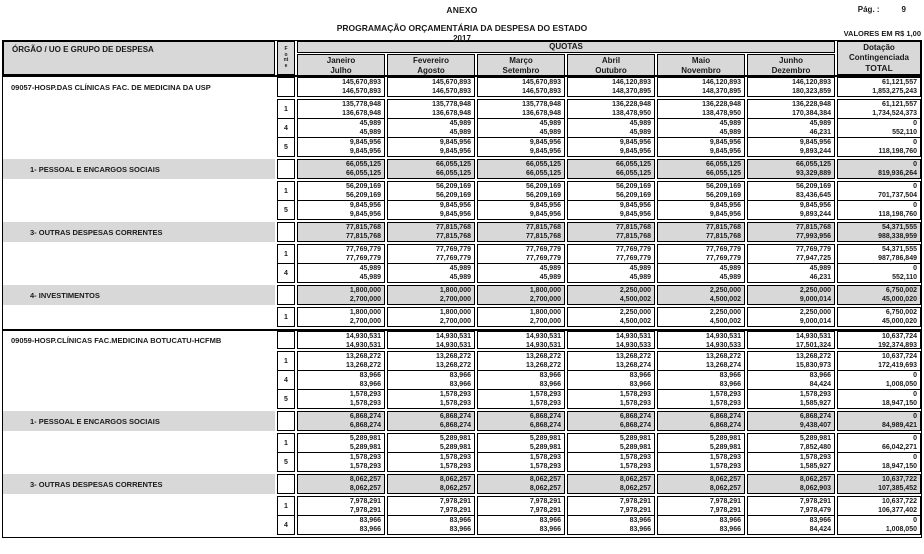 This screenshot has width=924, height=554. I want to click on quota-cell: 77,815,768 77,993,956, so click(791, 232).